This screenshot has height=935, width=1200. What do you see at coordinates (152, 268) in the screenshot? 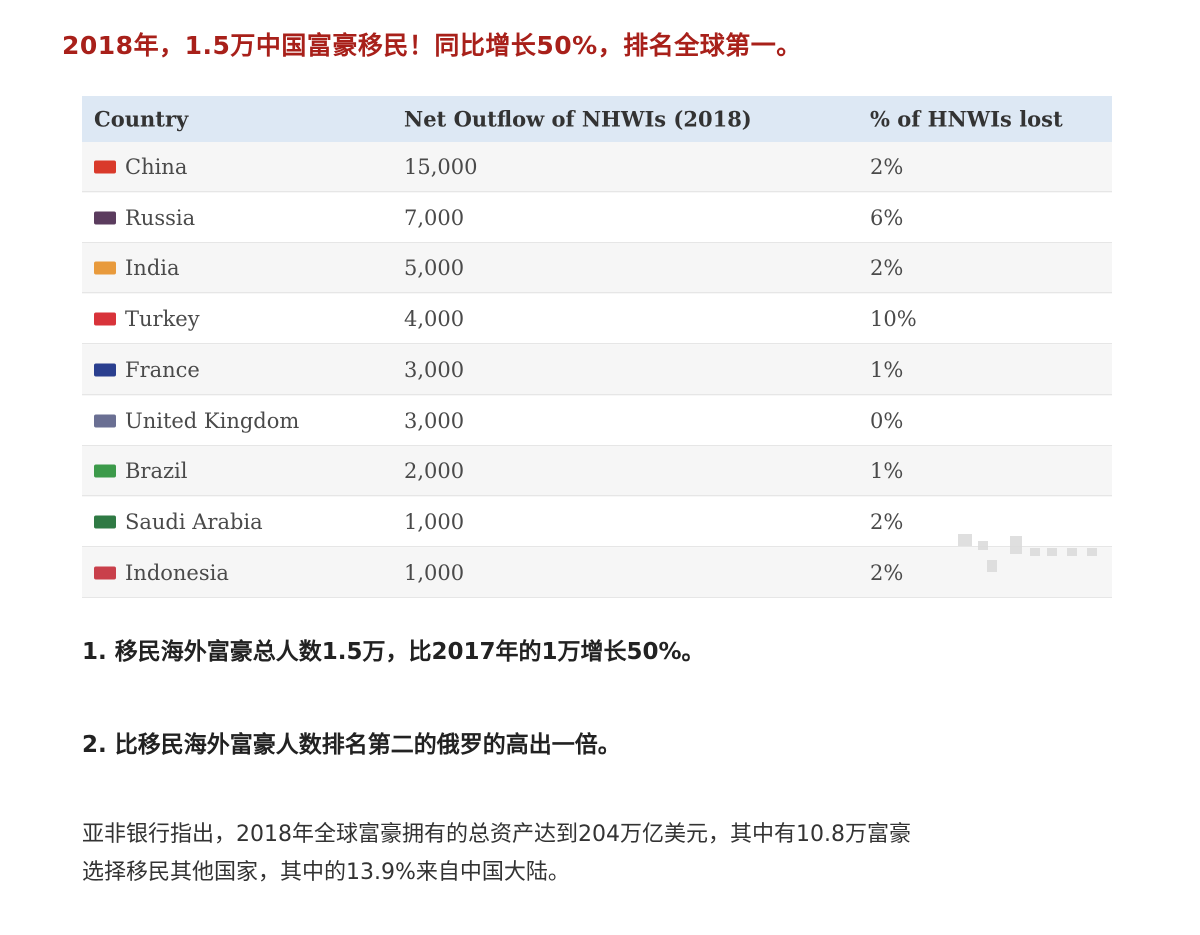
I see `cell-country: India` at bounding box center [152, 268].